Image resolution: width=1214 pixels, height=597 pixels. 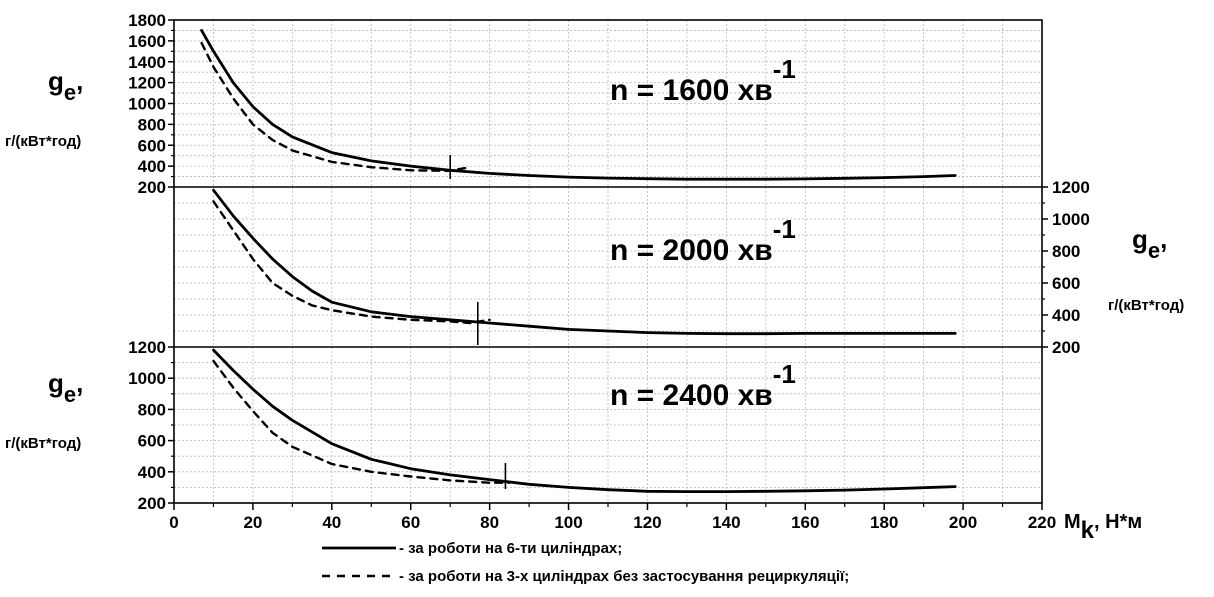 What do you see at coordinates (331, 522) in the screenshot?
I see `x-tick-label: 40` at bounding box center [331, 522].